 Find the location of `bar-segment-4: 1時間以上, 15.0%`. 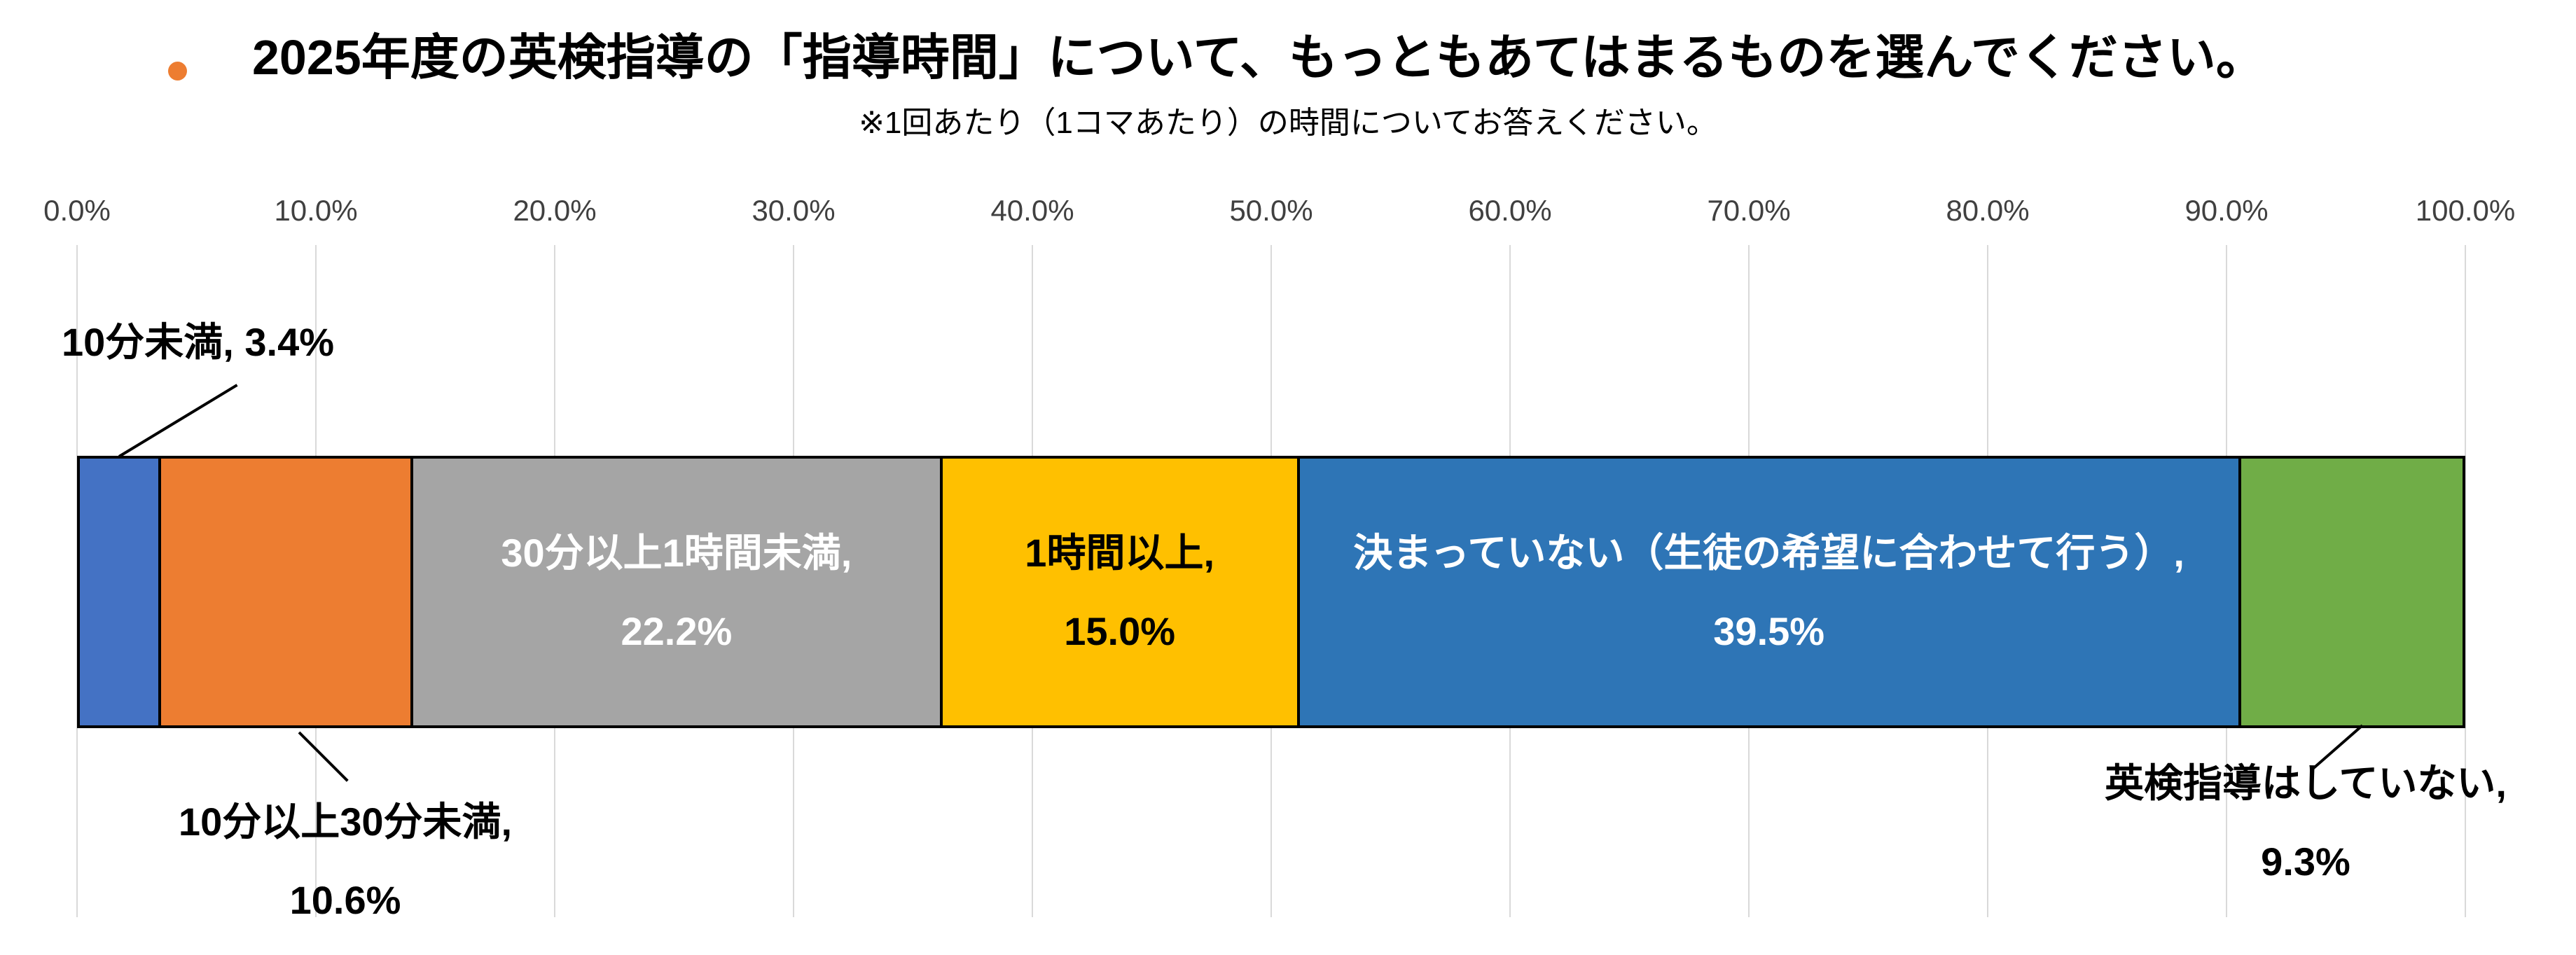

bar-segment-4: 1時間以上, 15.0% is located at coordinates (1121, 592).